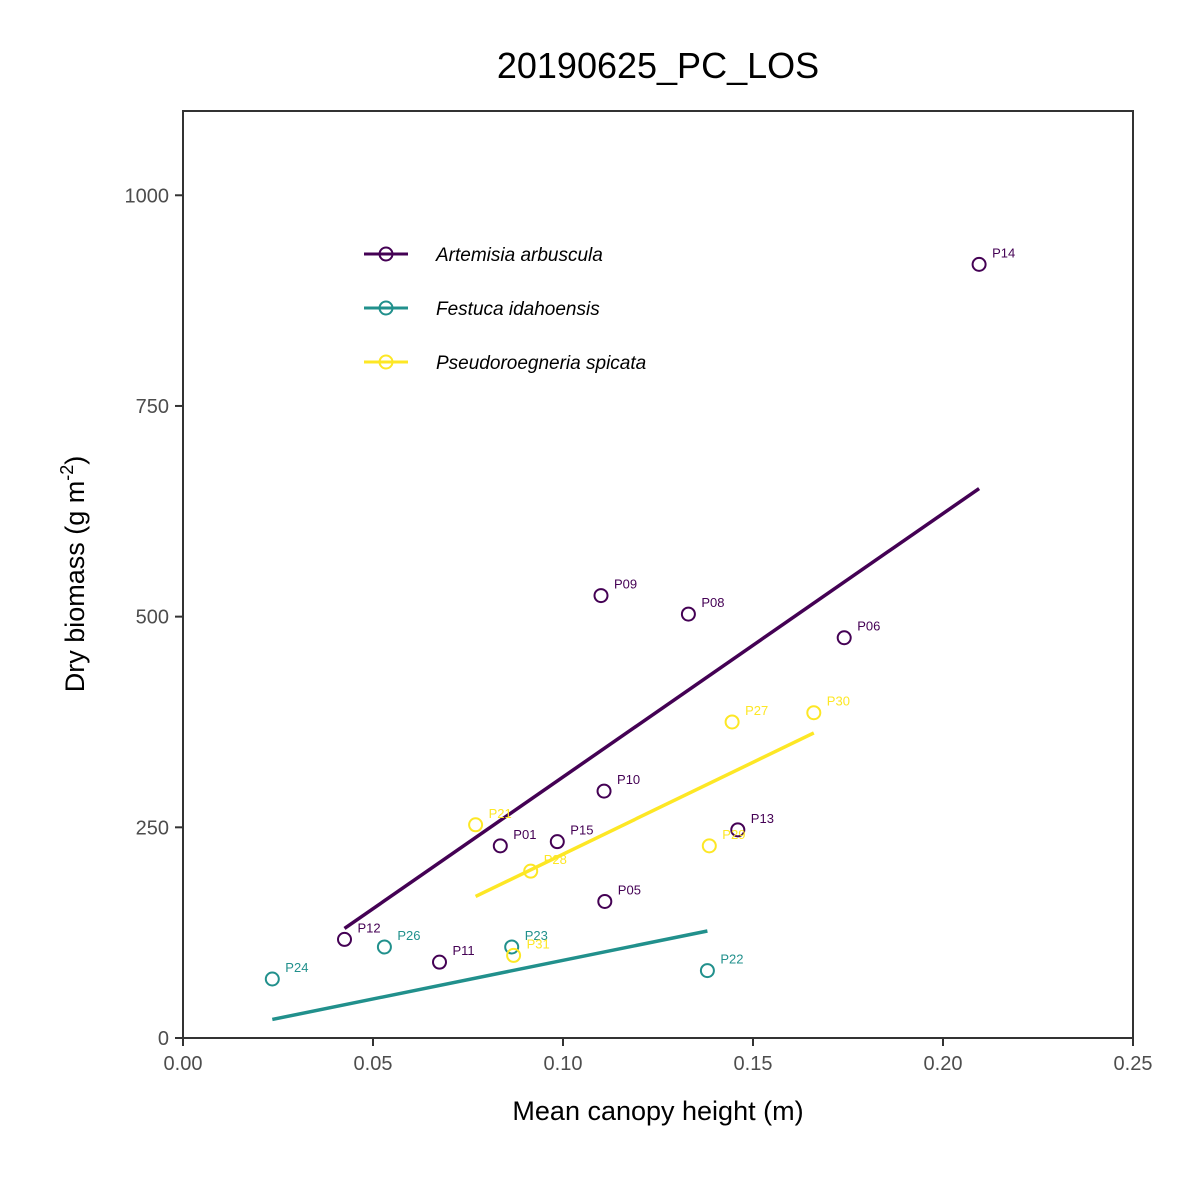  What do you see at coordinates (152, 828) in the screenshot?
I see `y-tick-label: 250` at bounding box center [152, 828].